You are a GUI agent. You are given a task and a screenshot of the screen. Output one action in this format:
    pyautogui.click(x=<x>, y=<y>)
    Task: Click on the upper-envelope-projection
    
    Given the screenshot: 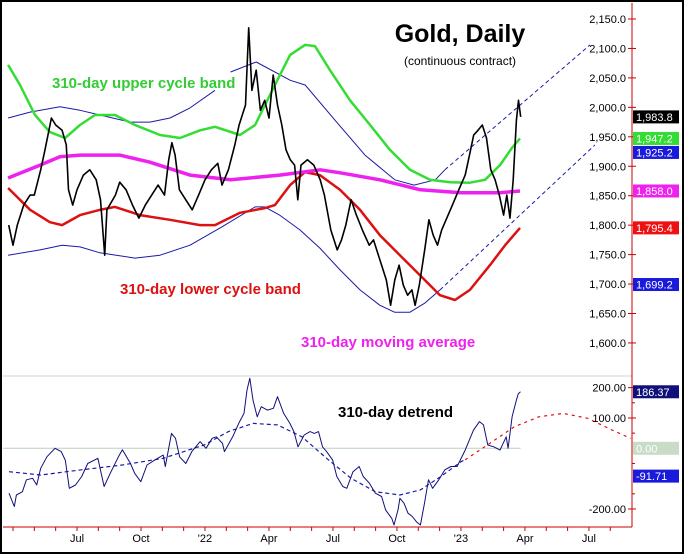 What is the action you would take?
    pyautogui.click(x=517, y=107)
    